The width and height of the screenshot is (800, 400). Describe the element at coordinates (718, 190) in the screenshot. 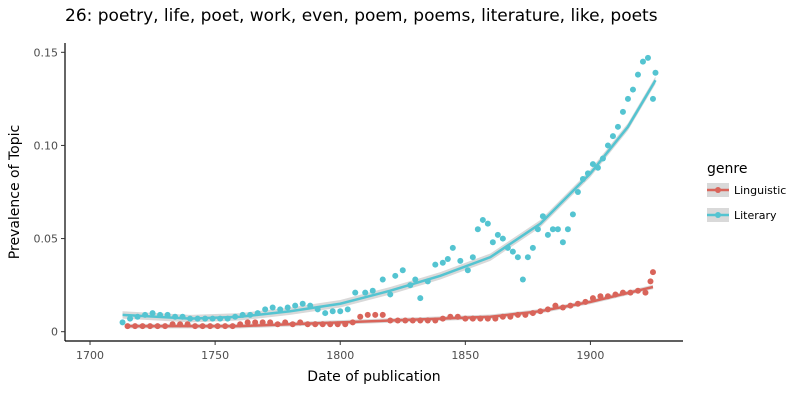

I see `legend-key-point-linguistic` at that location.